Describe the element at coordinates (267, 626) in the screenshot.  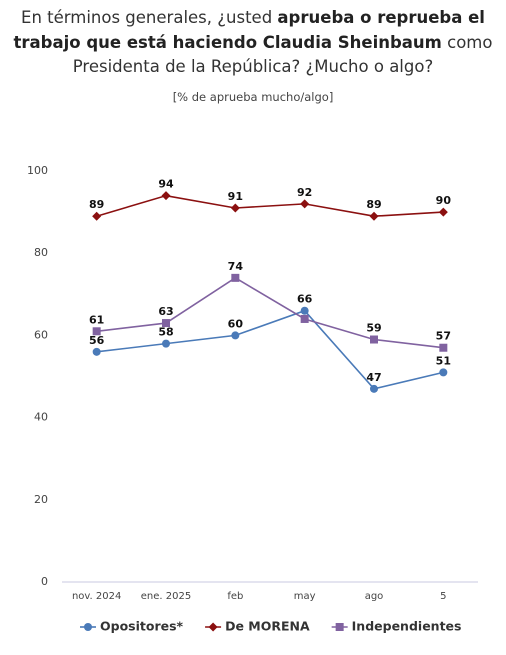
I see `legend-label: De MORENA` at that location.